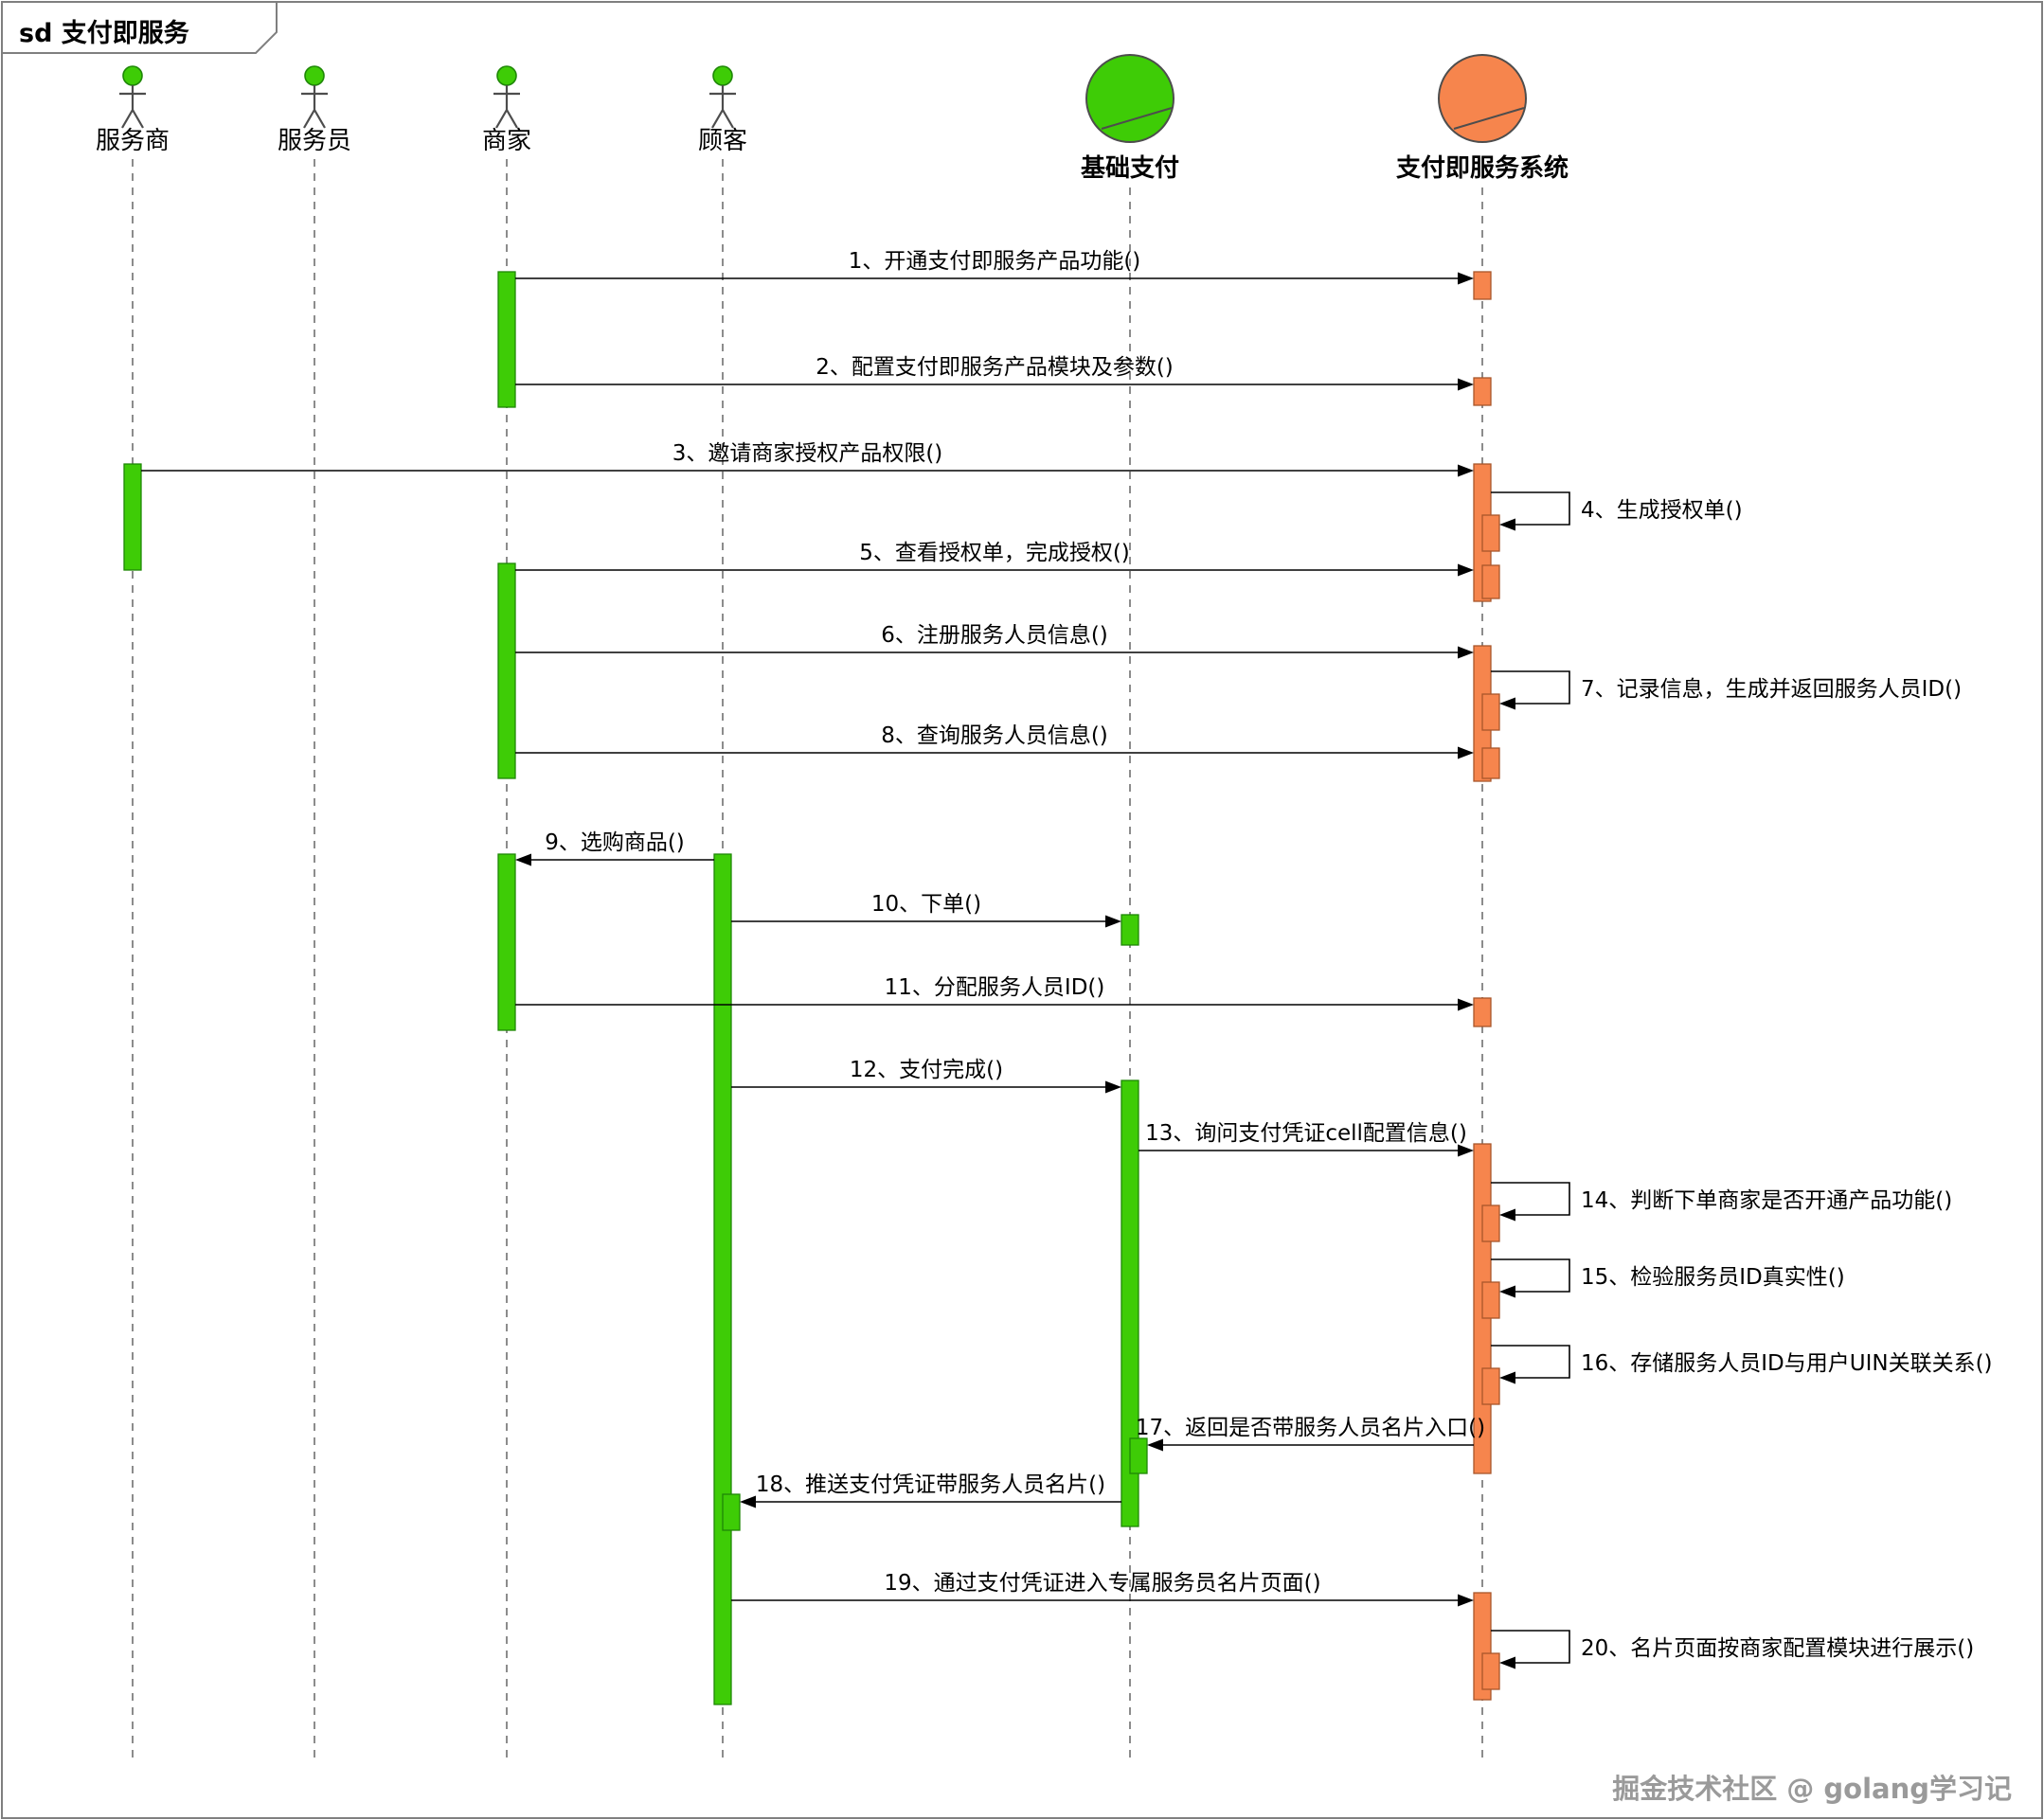 The width and height of the screenshot is (2044, 1820). I want to click on message-12: 12、支付完成(), so click(926, 1076).